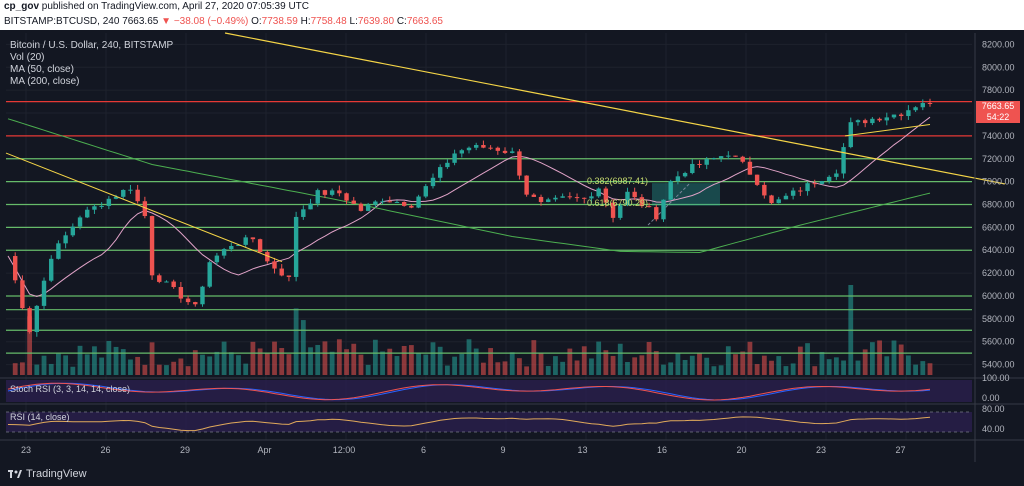 This screenshot has width=1024, height=486. Describe the element at coordinates (617, 181) in the screenshot. I see `fib-label: 0.382(6987.41)` at that location.